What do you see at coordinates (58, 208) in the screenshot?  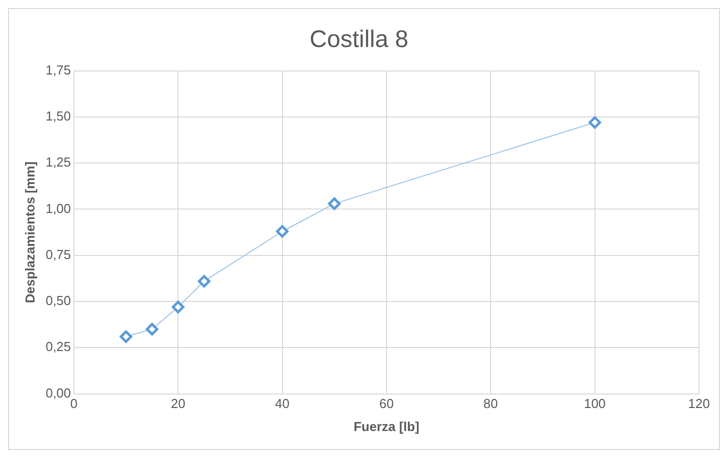 I see `y-tick-label: 1,00` at bounding box center [58, 208].